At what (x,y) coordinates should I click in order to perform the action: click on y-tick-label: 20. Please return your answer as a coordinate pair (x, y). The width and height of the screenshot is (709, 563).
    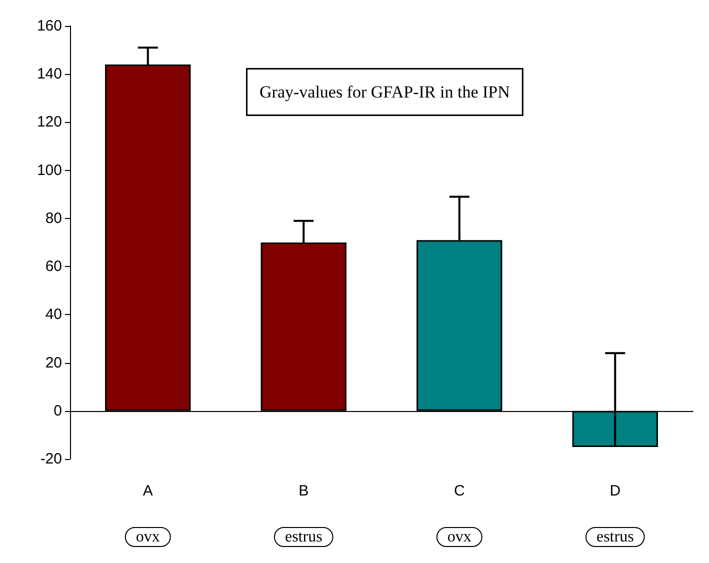
    Looking at the image, I should click on (53, 363).